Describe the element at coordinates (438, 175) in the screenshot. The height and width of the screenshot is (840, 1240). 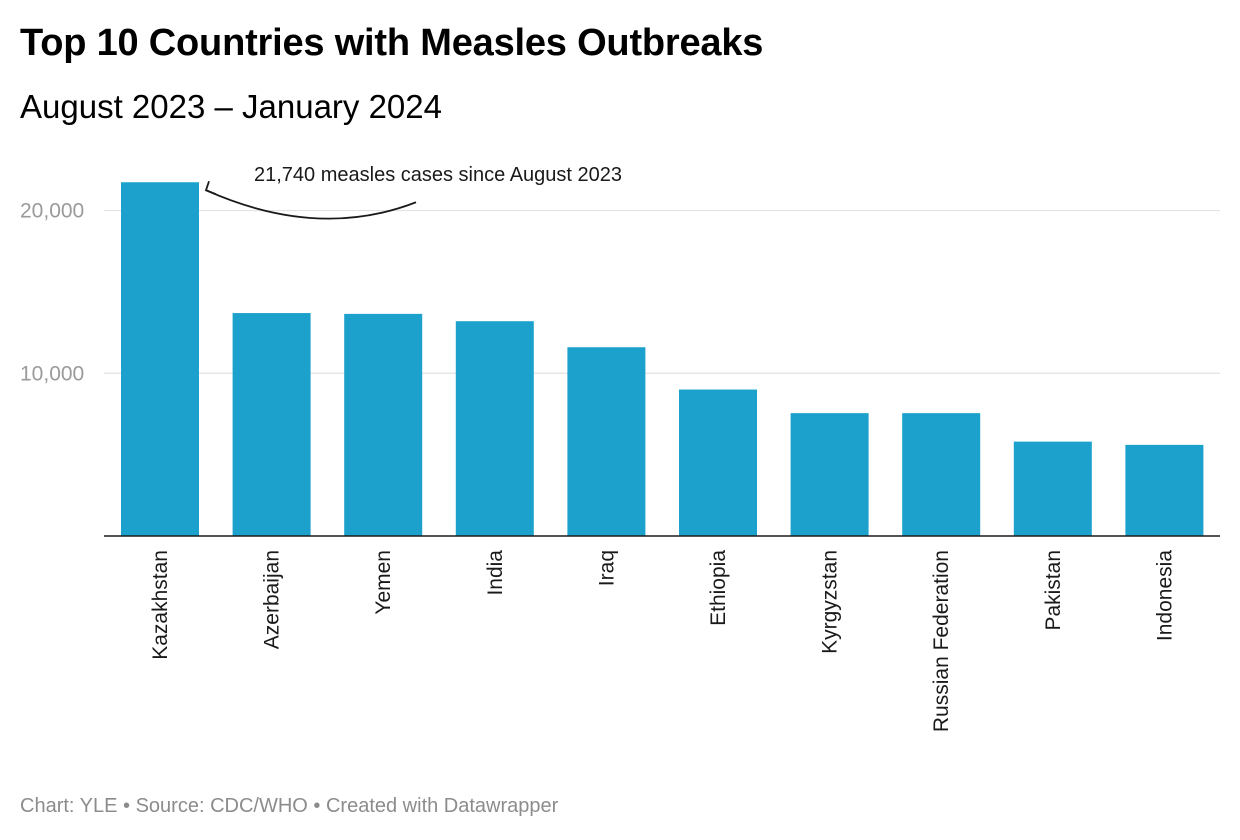
I see `annotation-text: 21,740 measles cases since August 2023` at that location.